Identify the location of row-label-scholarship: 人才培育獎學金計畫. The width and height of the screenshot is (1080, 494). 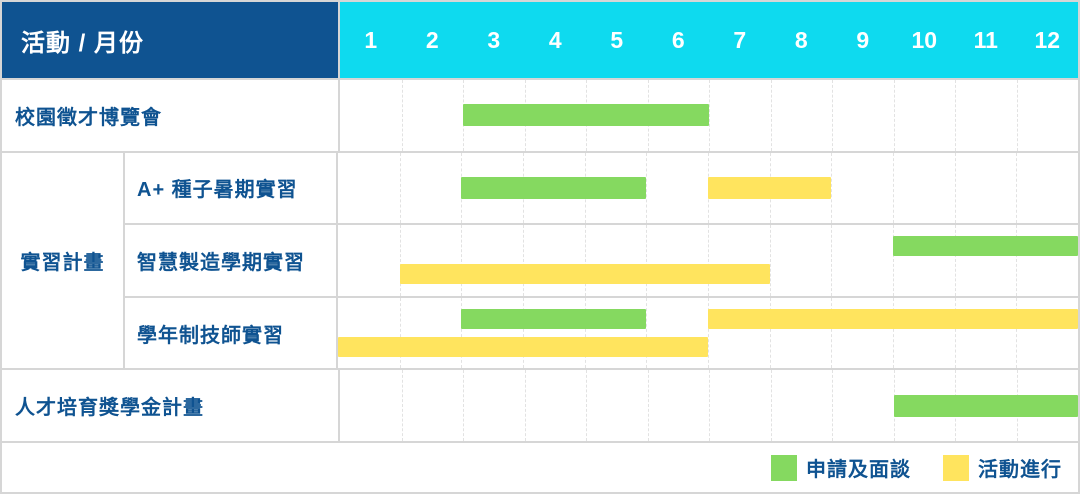
(171, 405).